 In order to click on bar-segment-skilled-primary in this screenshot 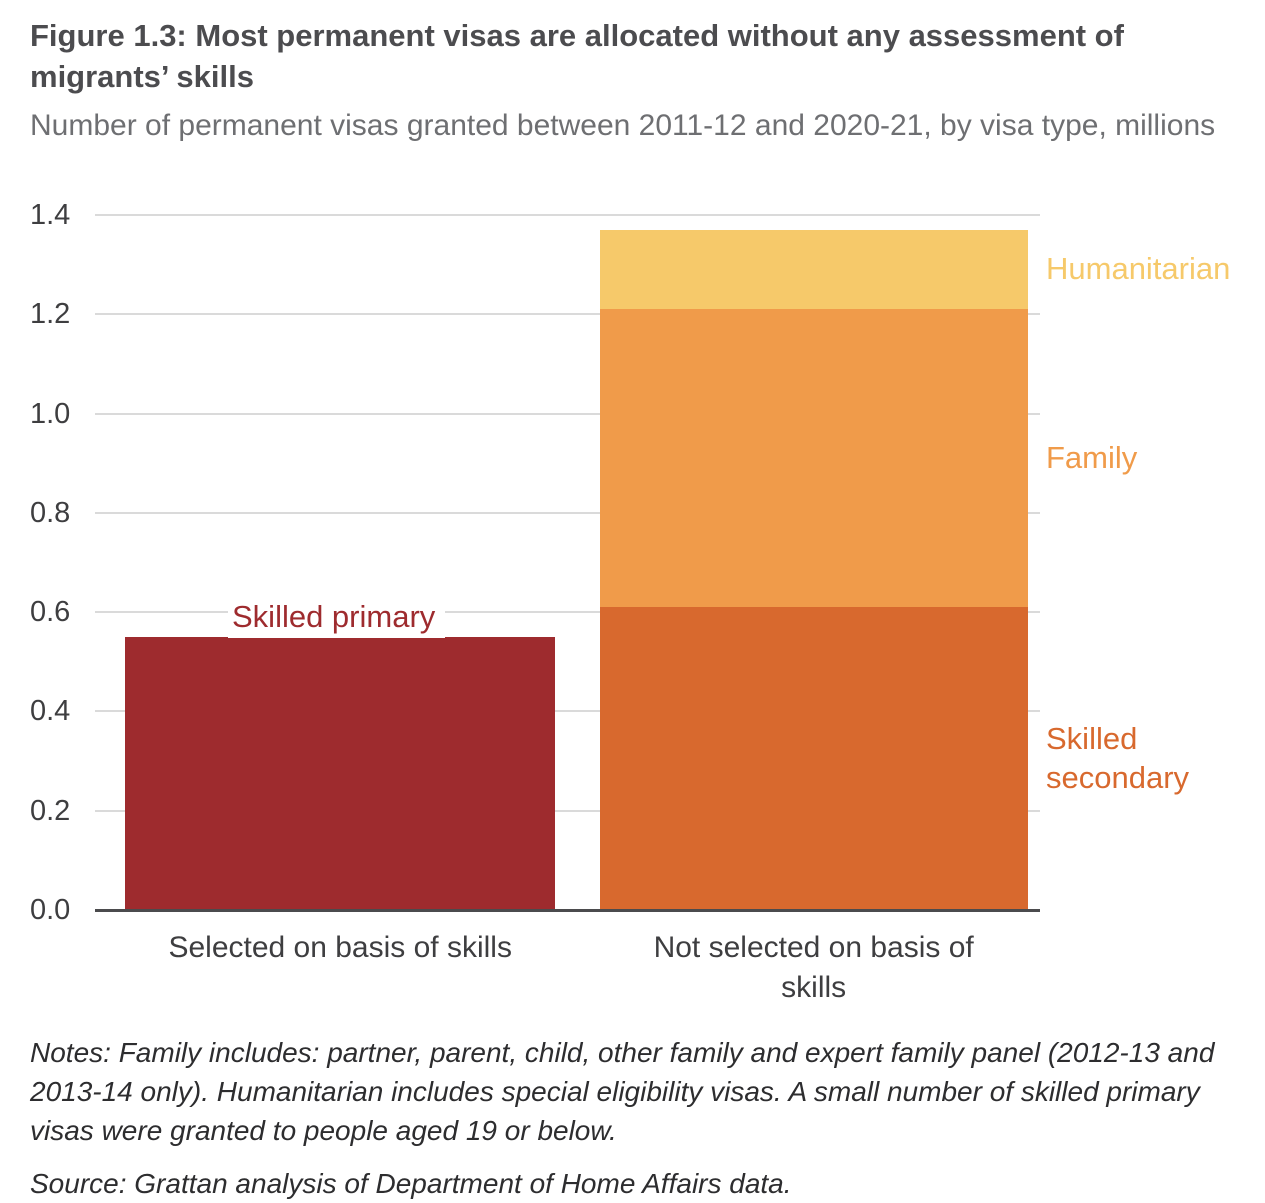, I will do `click(340, 773)`.